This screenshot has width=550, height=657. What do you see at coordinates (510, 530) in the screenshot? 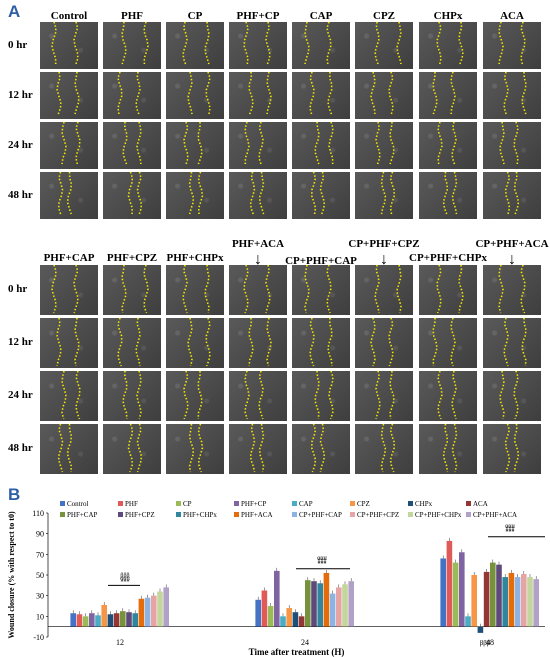
I see `significance-label: ###` at bounding box center [510, 530].